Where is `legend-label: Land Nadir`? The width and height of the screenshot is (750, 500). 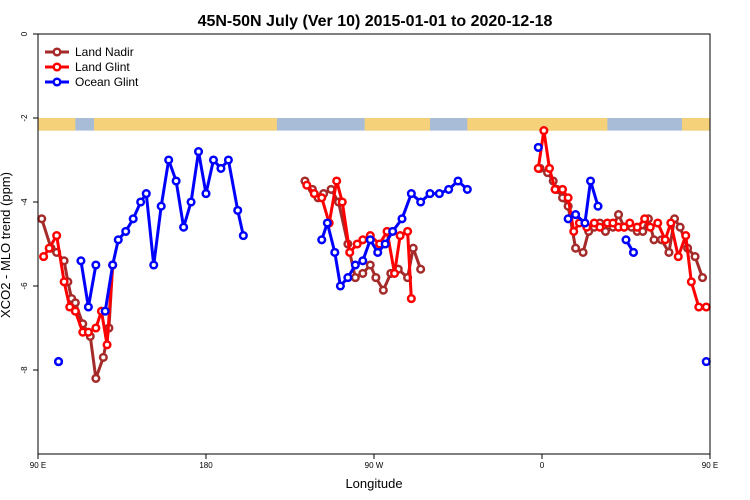
legend-label: Land Nadir is located at coordinates (104, 52).